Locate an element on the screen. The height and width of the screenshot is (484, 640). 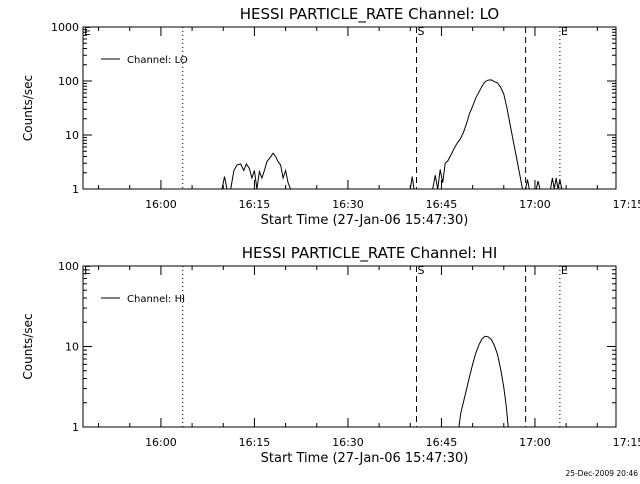
footer-timestamp: 25-Dec-2009 20:46 is located at coordinates (601, 473).